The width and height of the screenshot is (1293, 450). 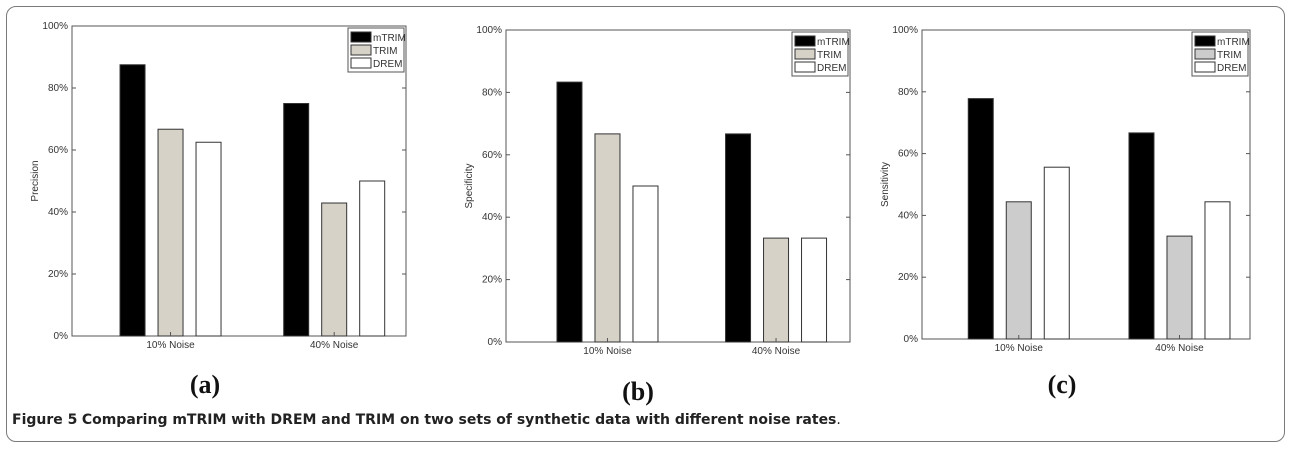 I want to click on panel-label: (c), so click(x=1062, y=384).